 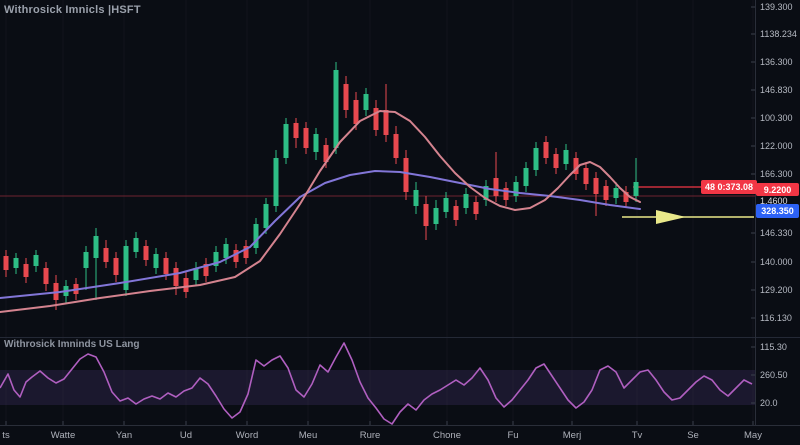 I want to click on time-axis-label: Fu, so click(x=513, y=435).